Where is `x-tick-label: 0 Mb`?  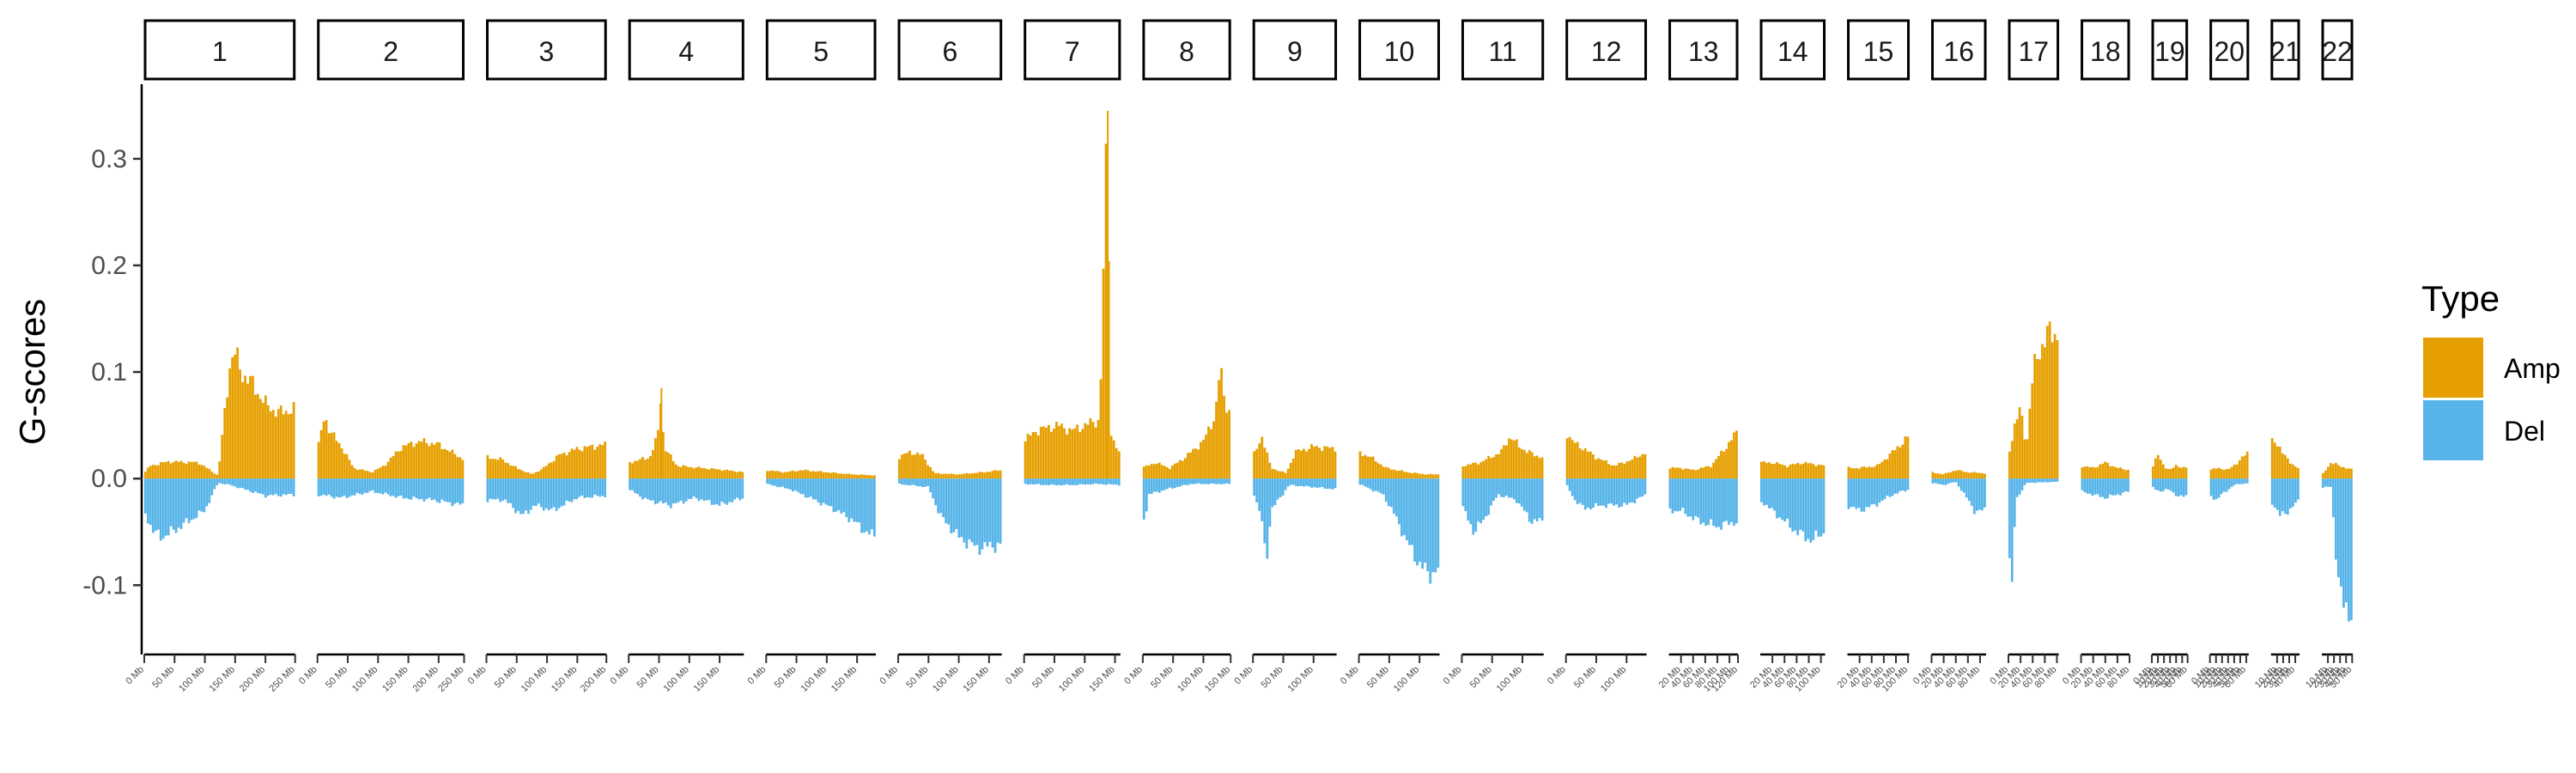
x-tick-label: 0 Mb is located at coordinates (308, 676).